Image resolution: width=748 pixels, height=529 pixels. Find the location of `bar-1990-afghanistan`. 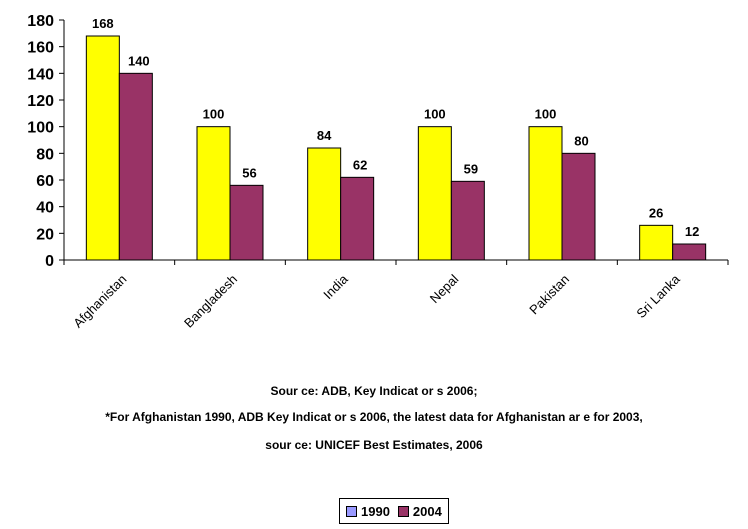

bar-1990-afghanistan is located at coordinates (102, 148).